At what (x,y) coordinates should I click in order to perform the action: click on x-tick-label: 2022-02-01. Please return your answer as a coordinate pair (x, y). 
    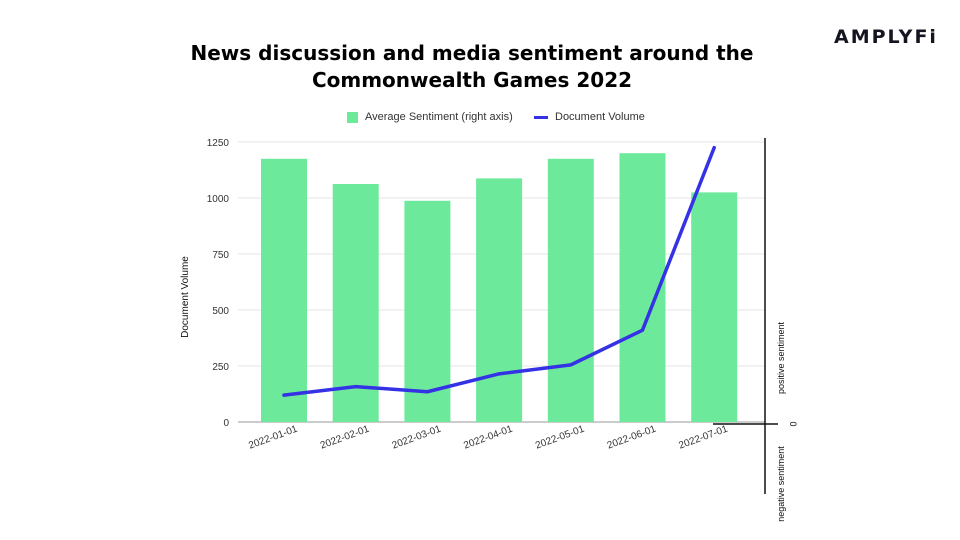
    Looking at the image, I should click on (345, 438).